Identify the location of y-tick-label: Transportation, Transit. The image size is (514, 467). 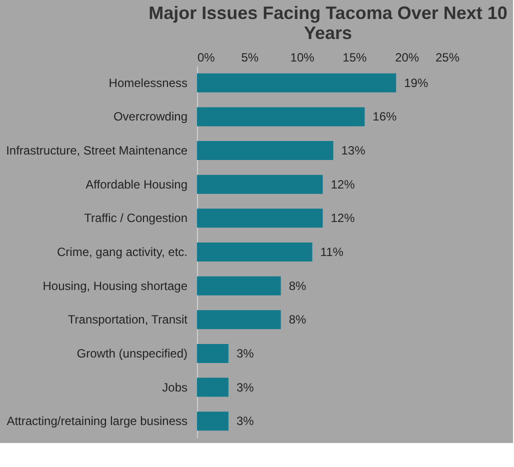
(128, 319).